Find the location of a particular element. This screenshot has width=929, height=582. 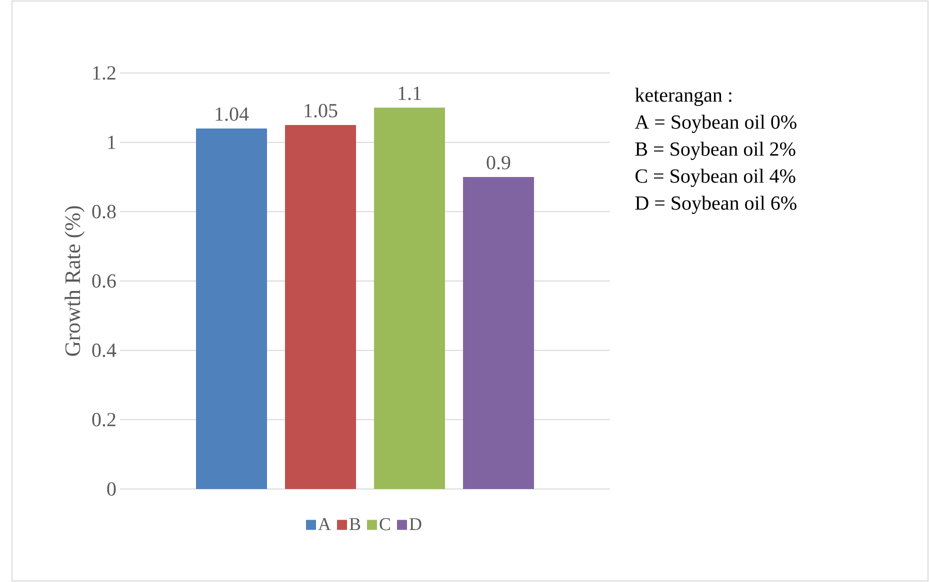

y-tick-label: 1.2 is located at coordinates (104, 73).